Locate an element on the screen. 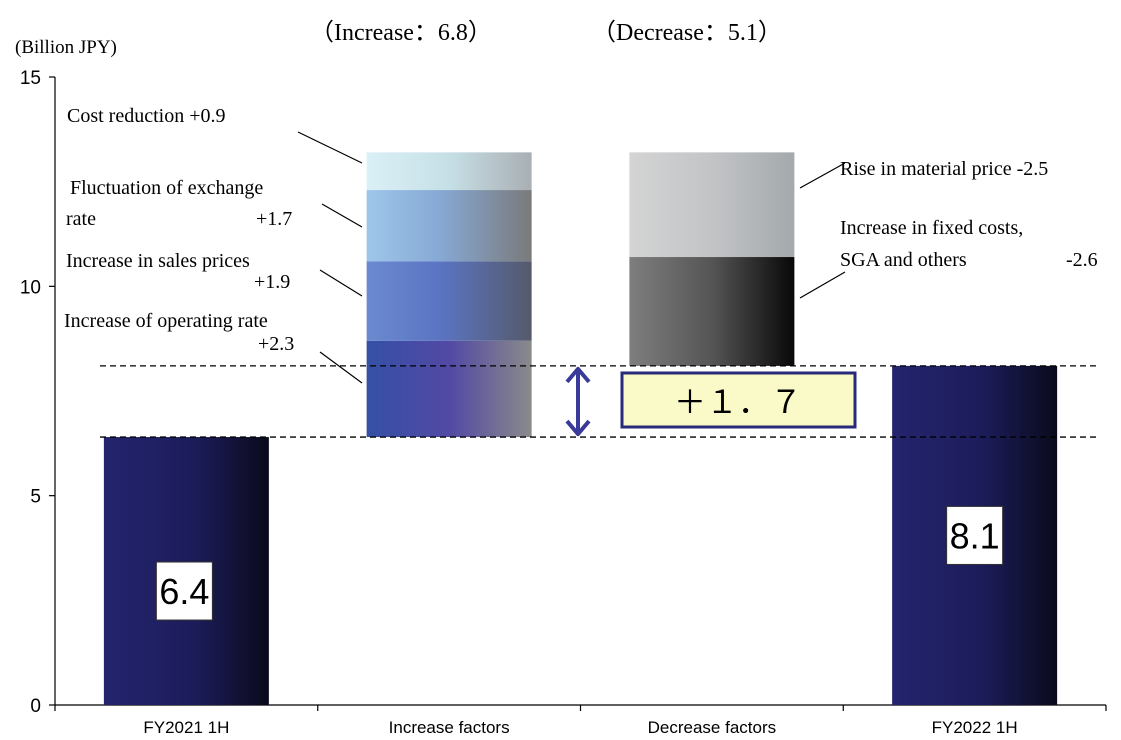 This screenshot has height=740, width=1121. net-change-arrow-head-down is located at coordinates (578, 428).